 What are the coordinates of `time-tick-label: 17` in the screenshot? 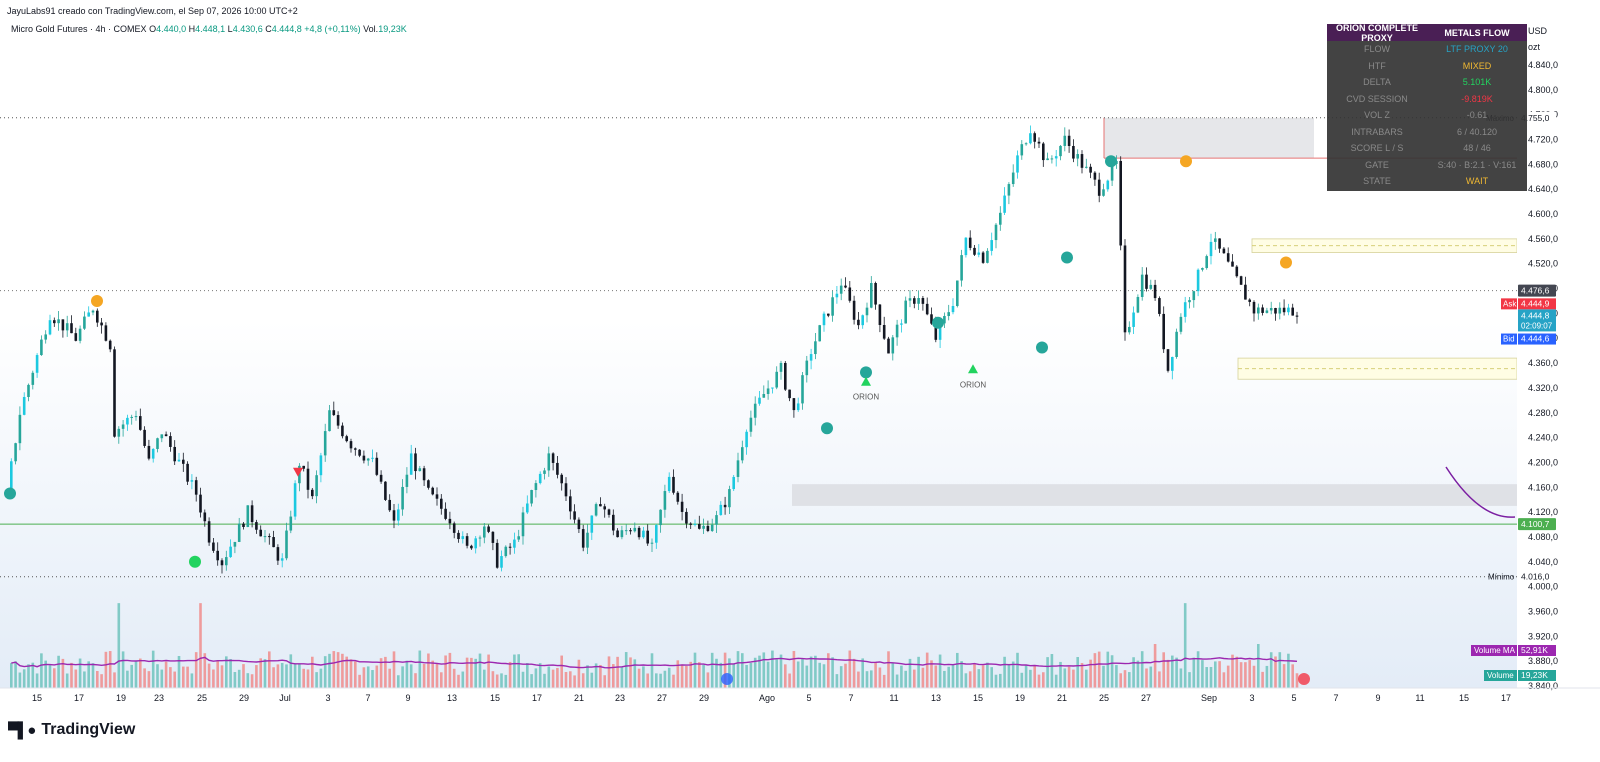 It's located at (79, 698).